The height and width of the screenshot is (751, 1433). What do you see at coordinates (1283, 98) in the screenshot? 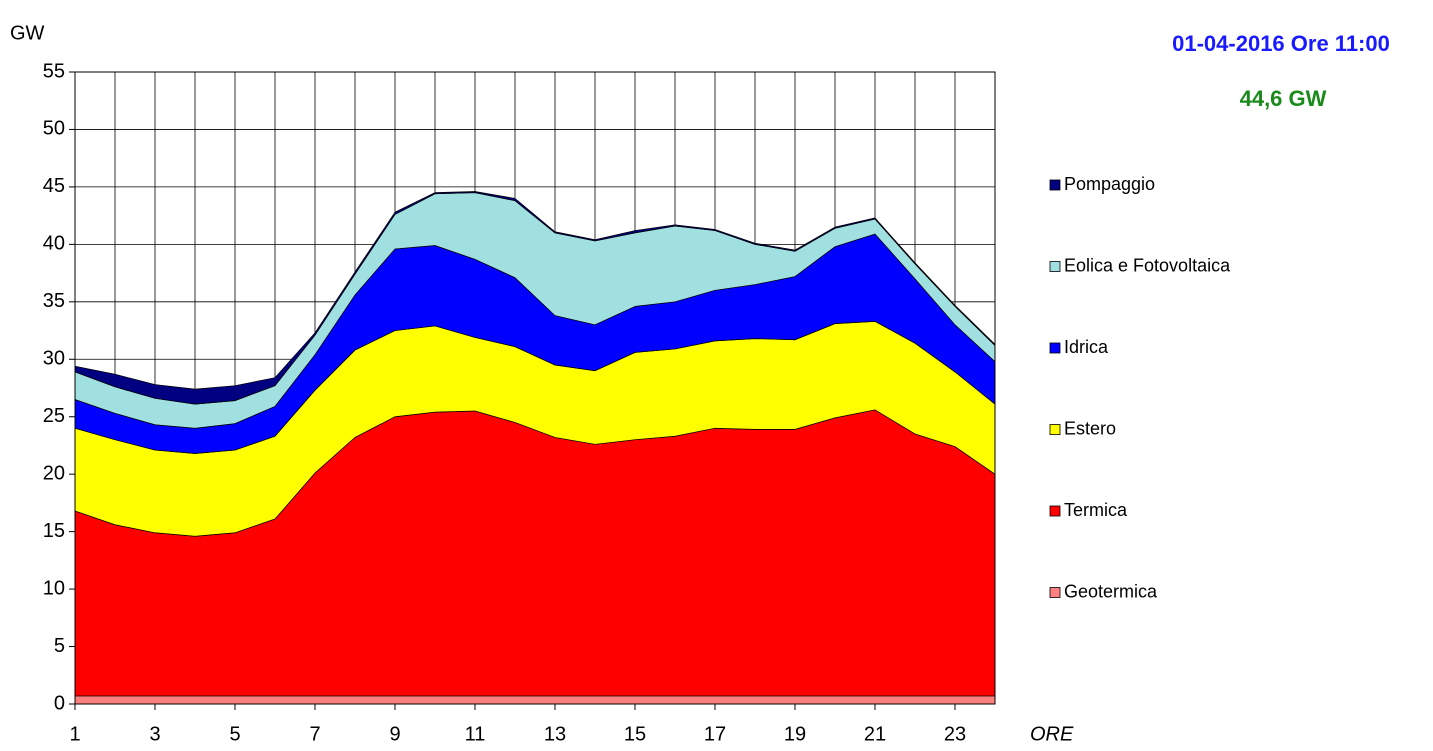
I see `chart-subtitle: 44,6 GW` at bounding box center [1283, 98].